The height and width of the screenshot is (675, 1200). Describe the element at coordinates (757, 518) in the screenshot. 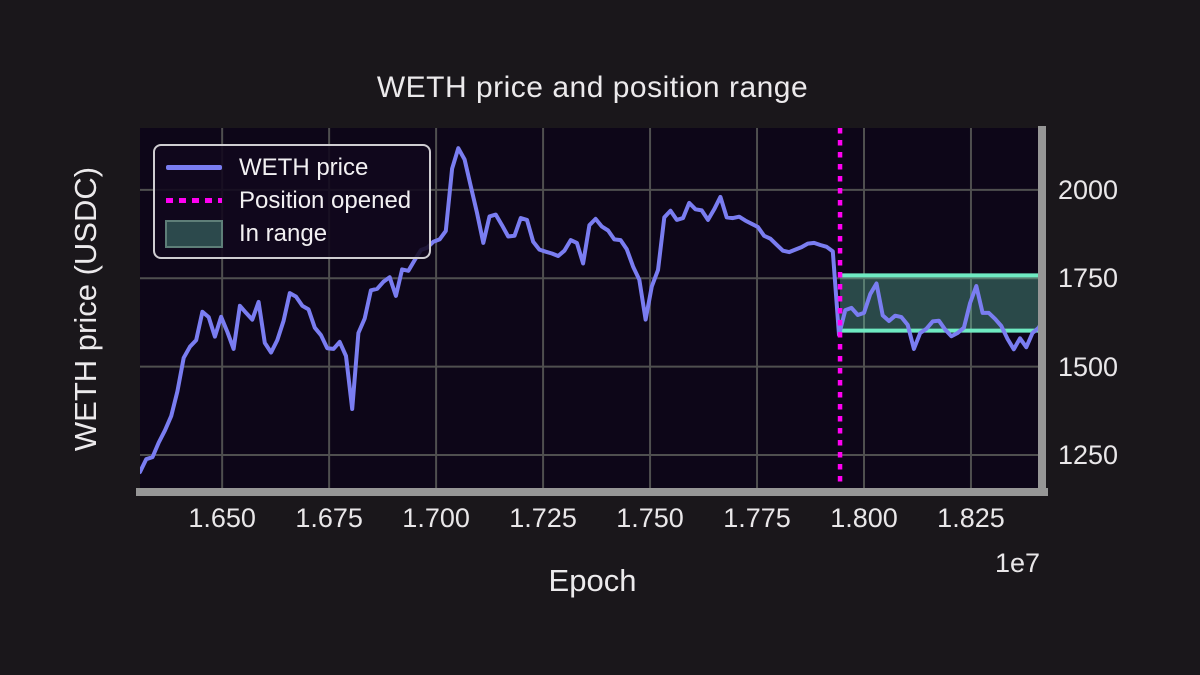

I see `x-tick-label: 1.775` at that location.